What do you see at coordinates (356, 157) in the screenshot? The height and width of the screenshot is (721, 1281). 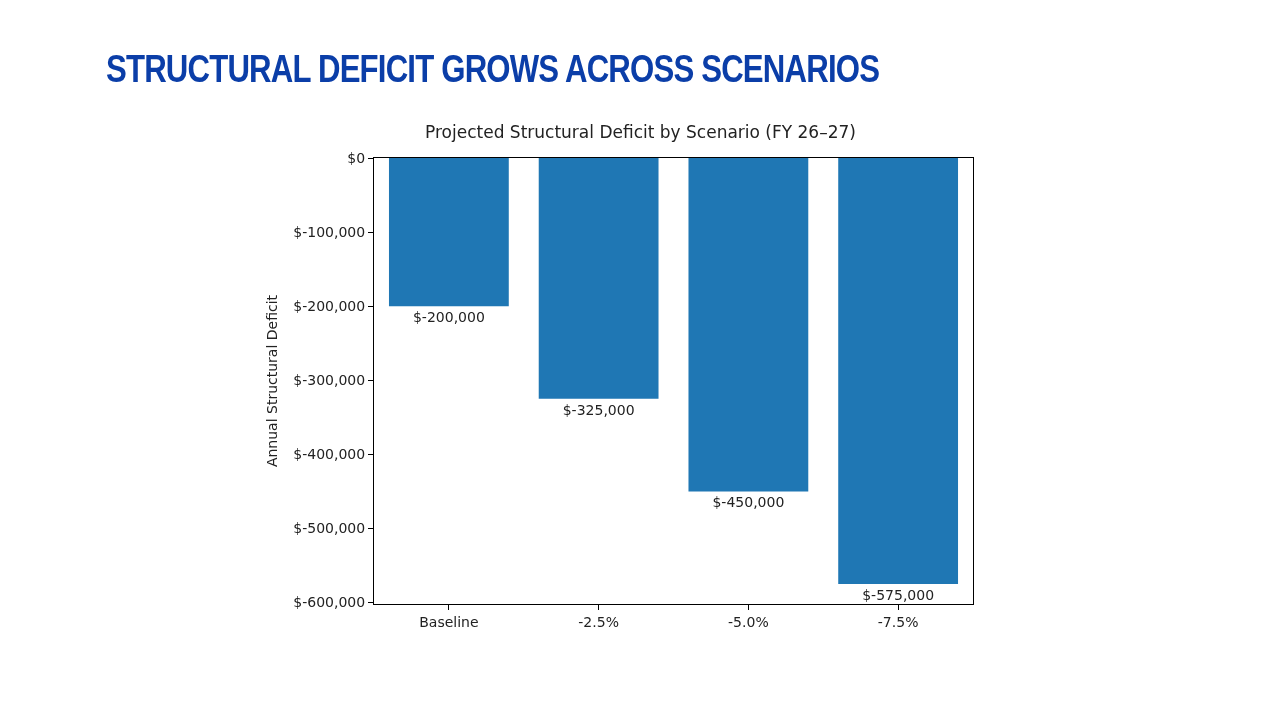 I see `y-tick-label: $0` at bounding box center [356, 157].